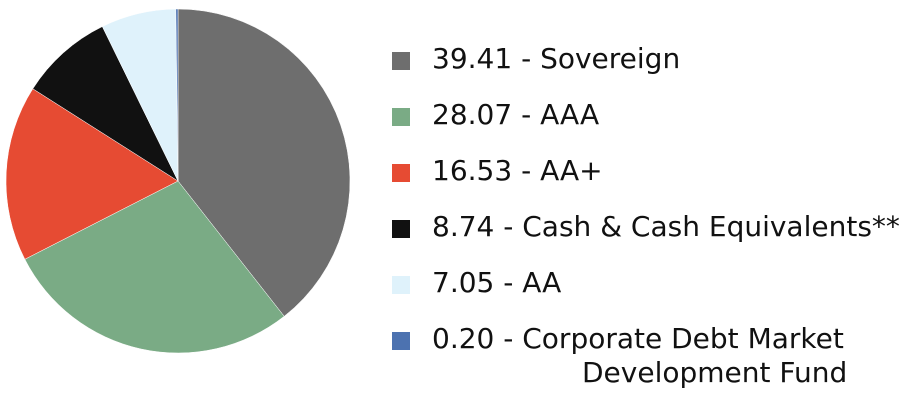 This screenshot has width=920, height=416. I want to click on legend-text: 8.74 - Cash & Cash Equivalents**, so click(666, 227).